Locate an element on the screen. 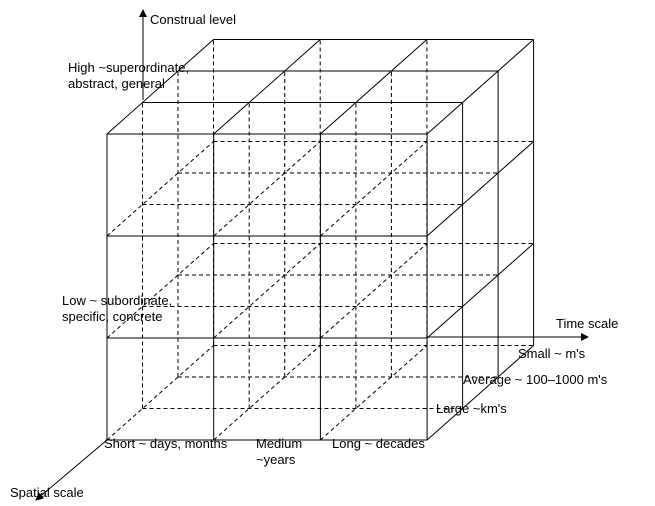  level-label: Large ~km's is located at coordinates (471, 408).